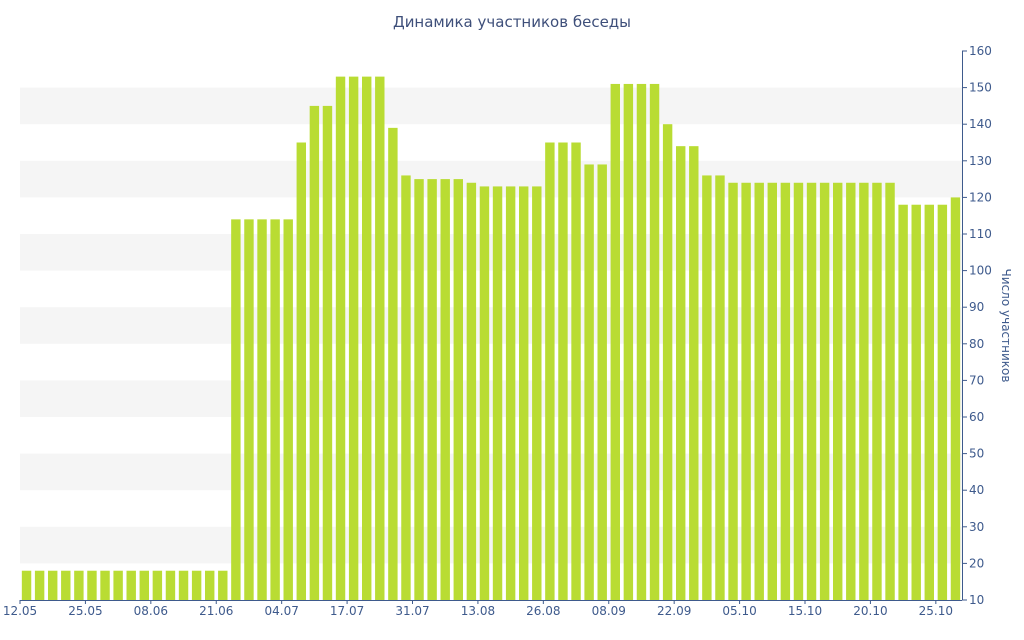 The height and width of the screenshot is (640, 1024). I want to click on x-tick-label: 20.10, so click(870, 611).